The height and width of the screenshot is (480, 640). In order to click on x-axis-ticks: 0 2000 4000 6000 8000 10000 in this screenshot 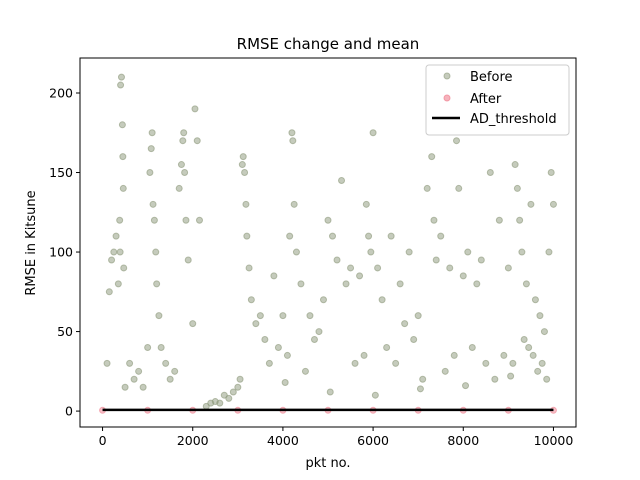, I will do `click(336, 437)`.